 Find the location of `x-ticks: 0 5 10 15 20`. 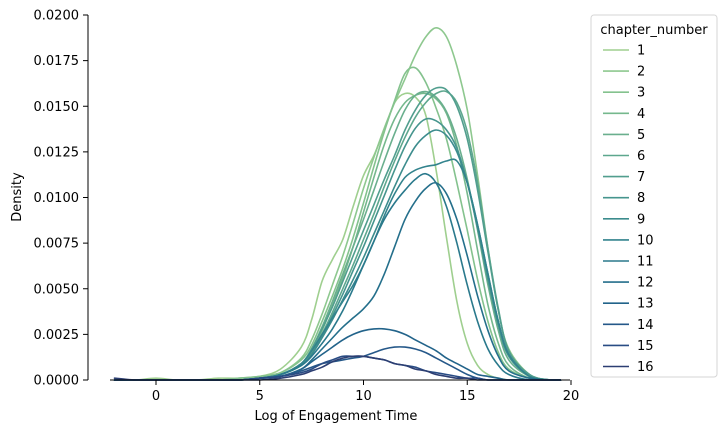

x-ticks: 0 5 10 15 20 is located at coordinates (365, 392).